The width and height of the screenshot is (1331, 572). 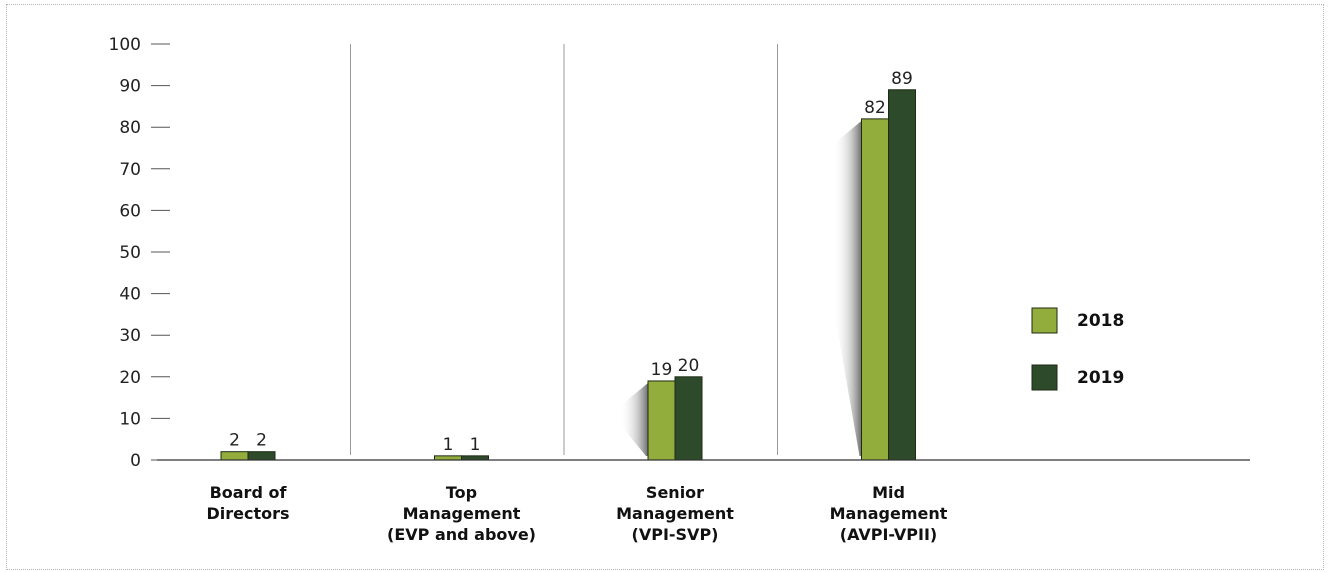 I want to click on y-tick-label: 10, so click(x=130, y=419).